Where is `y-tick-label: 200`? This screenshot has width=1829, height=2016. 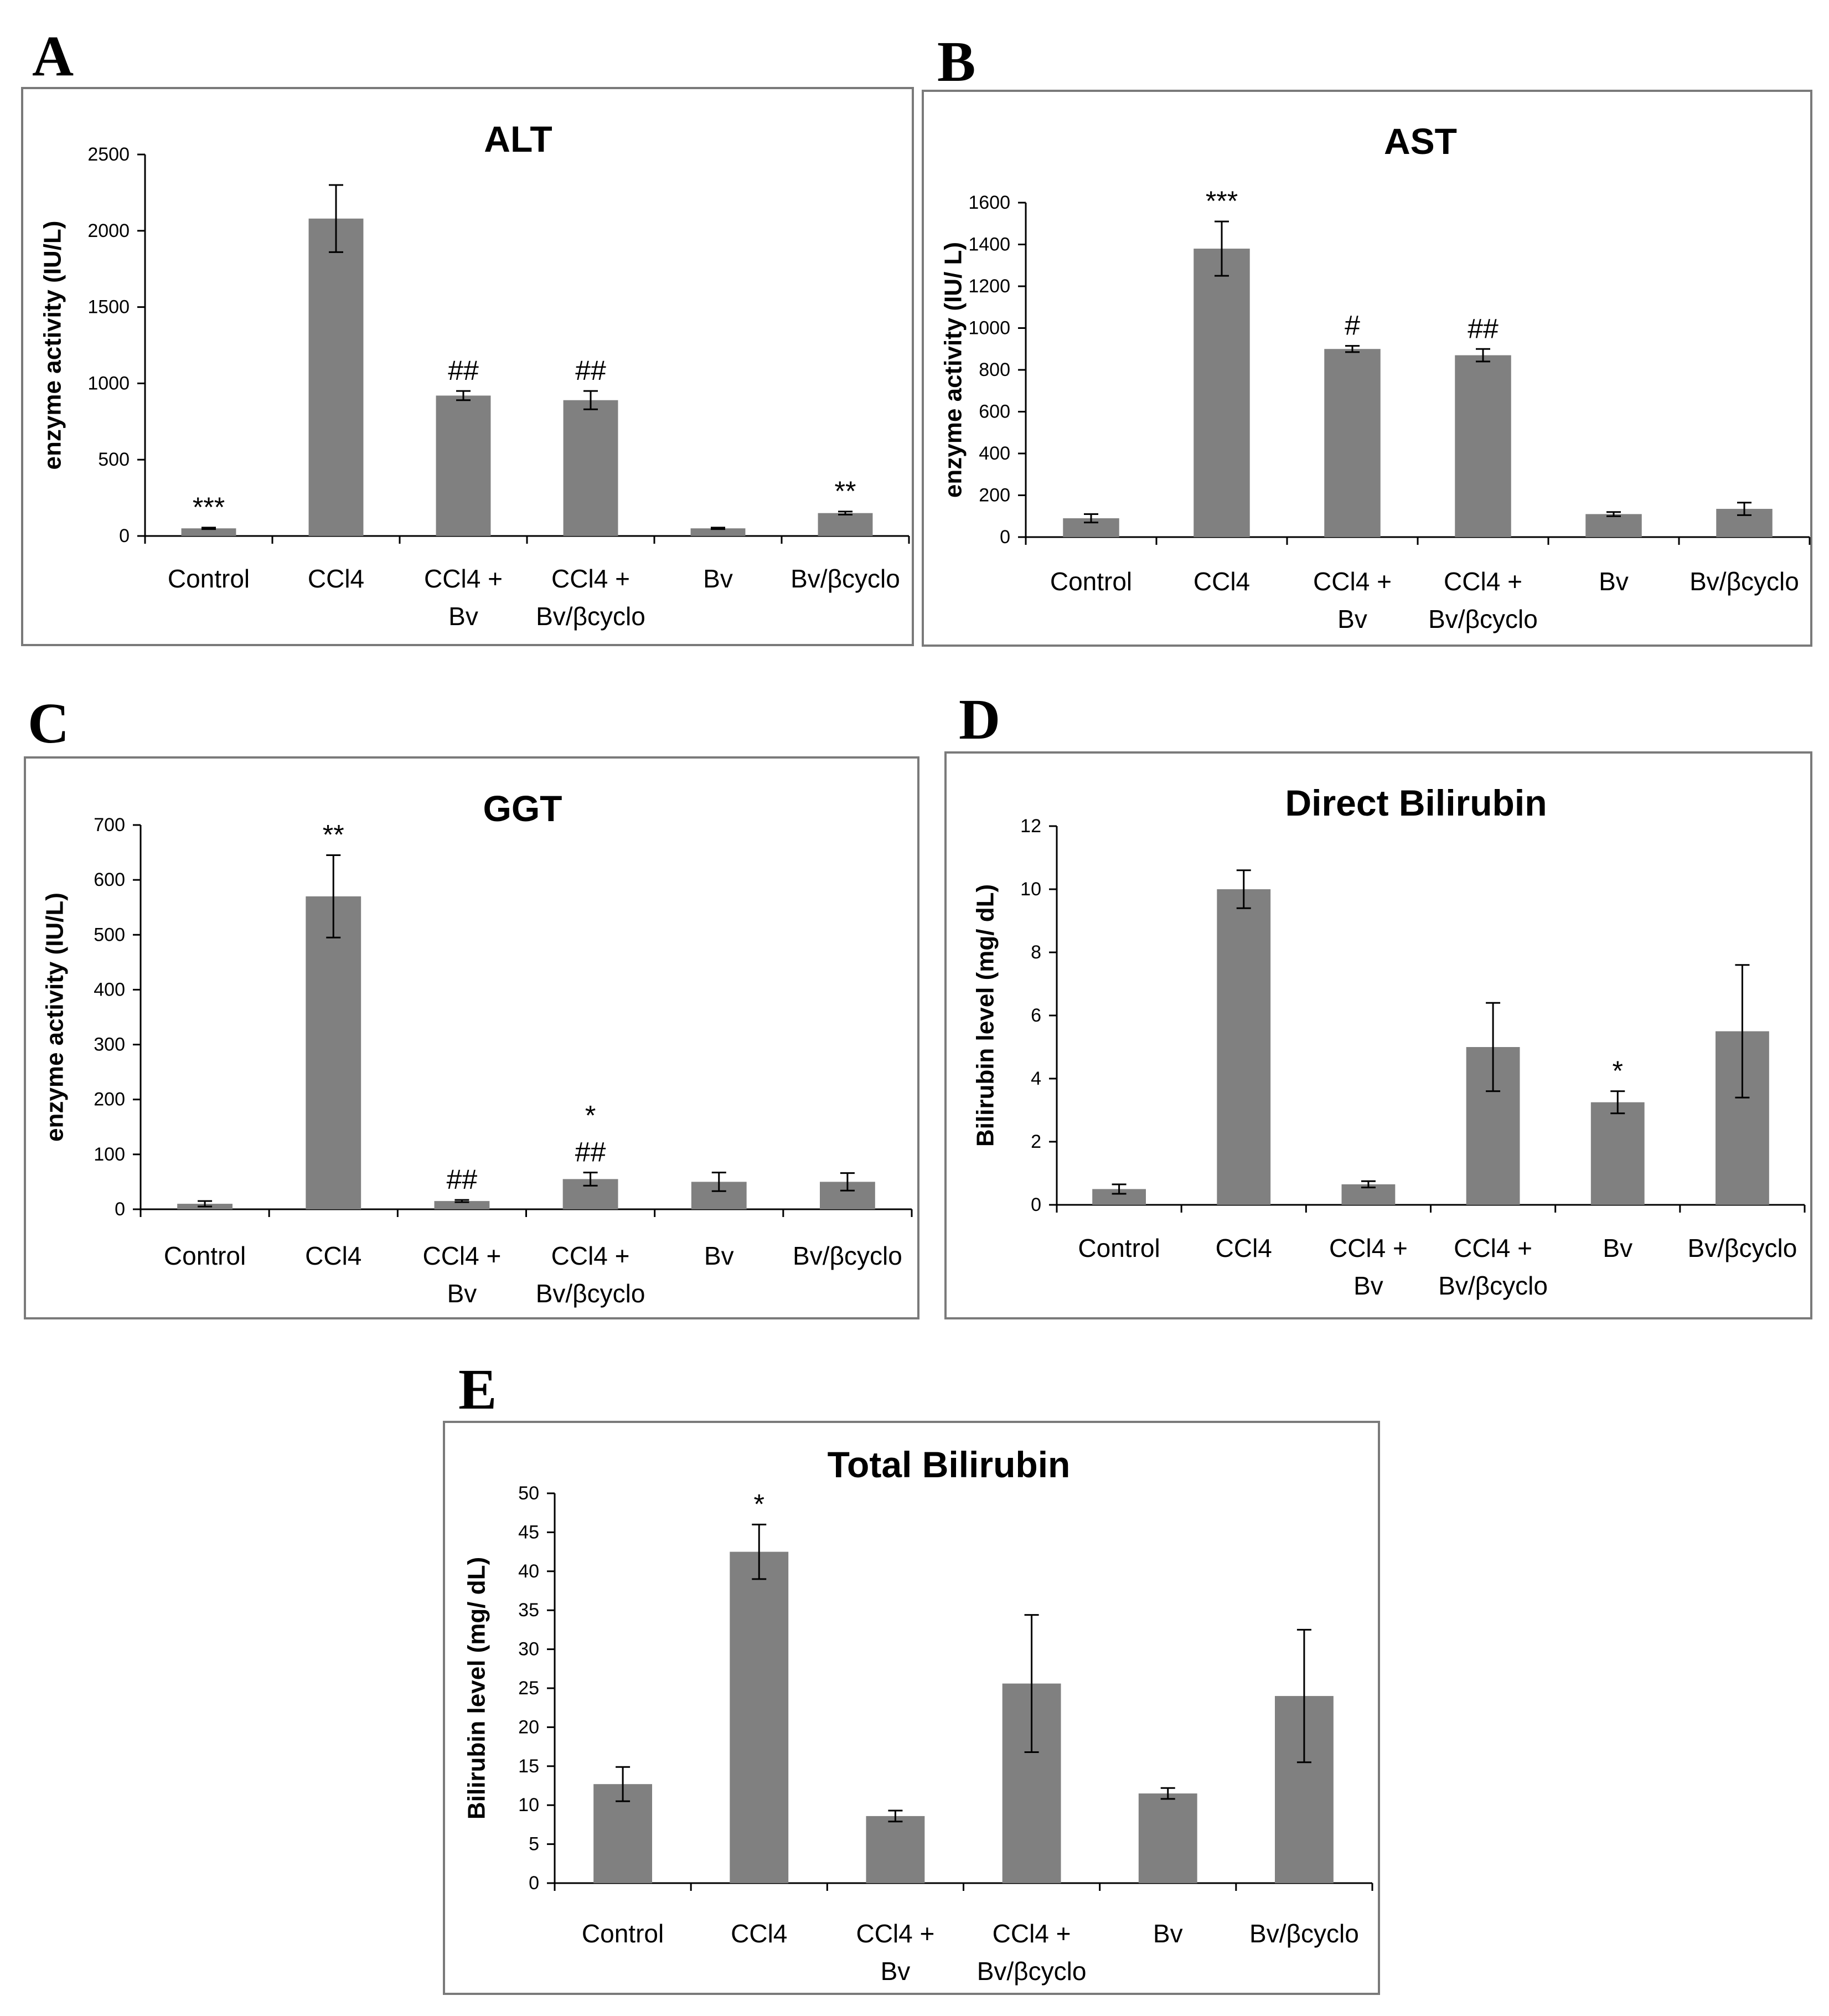 y-tick-label: 200 is located at coordinates (994, 495).